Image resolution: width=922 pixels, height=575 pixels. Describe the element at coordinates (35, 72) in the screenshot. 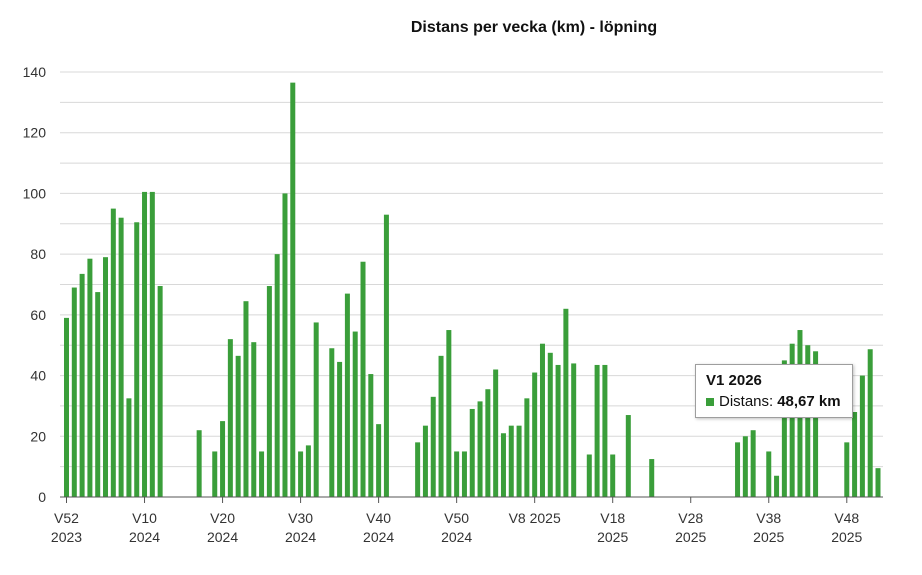

I see `y-tick-label: 140` at that location.